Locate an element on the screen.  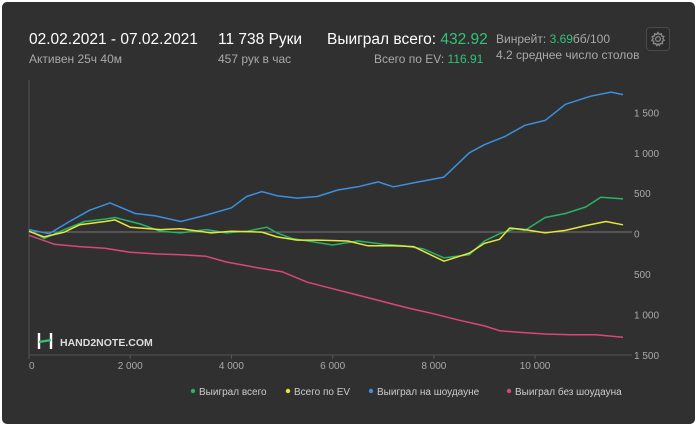
hands-per-hour: 457 рук в час is located at coordinates (255, 59).